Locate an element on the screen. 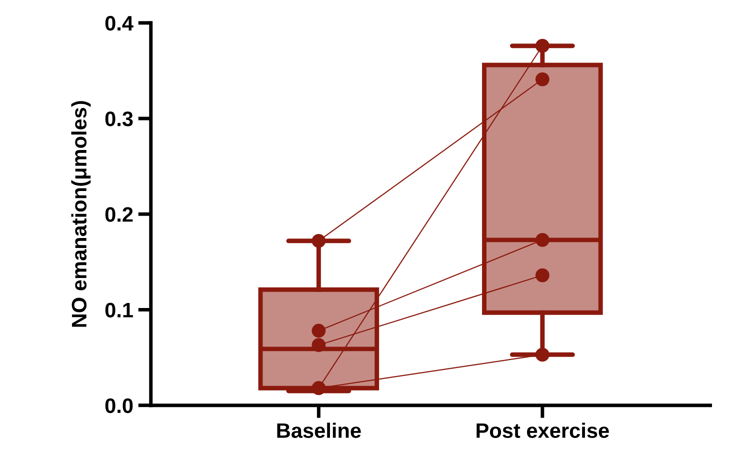  y-tick-label: 0.1 is located at coordinates (119, 310).